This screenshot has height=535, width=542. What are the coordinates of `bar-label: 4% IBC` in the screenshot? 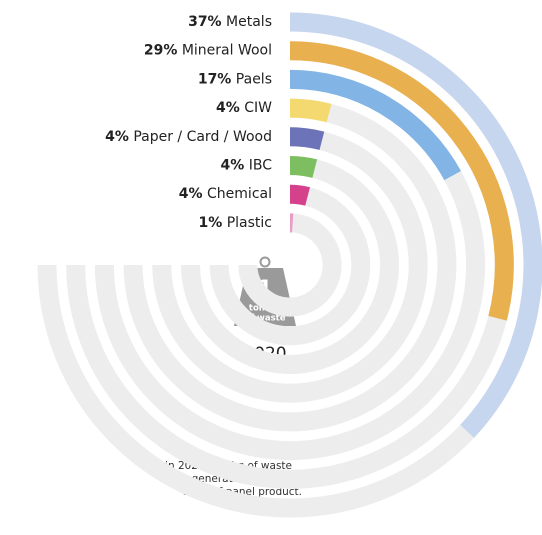 It's located at (247, 166).